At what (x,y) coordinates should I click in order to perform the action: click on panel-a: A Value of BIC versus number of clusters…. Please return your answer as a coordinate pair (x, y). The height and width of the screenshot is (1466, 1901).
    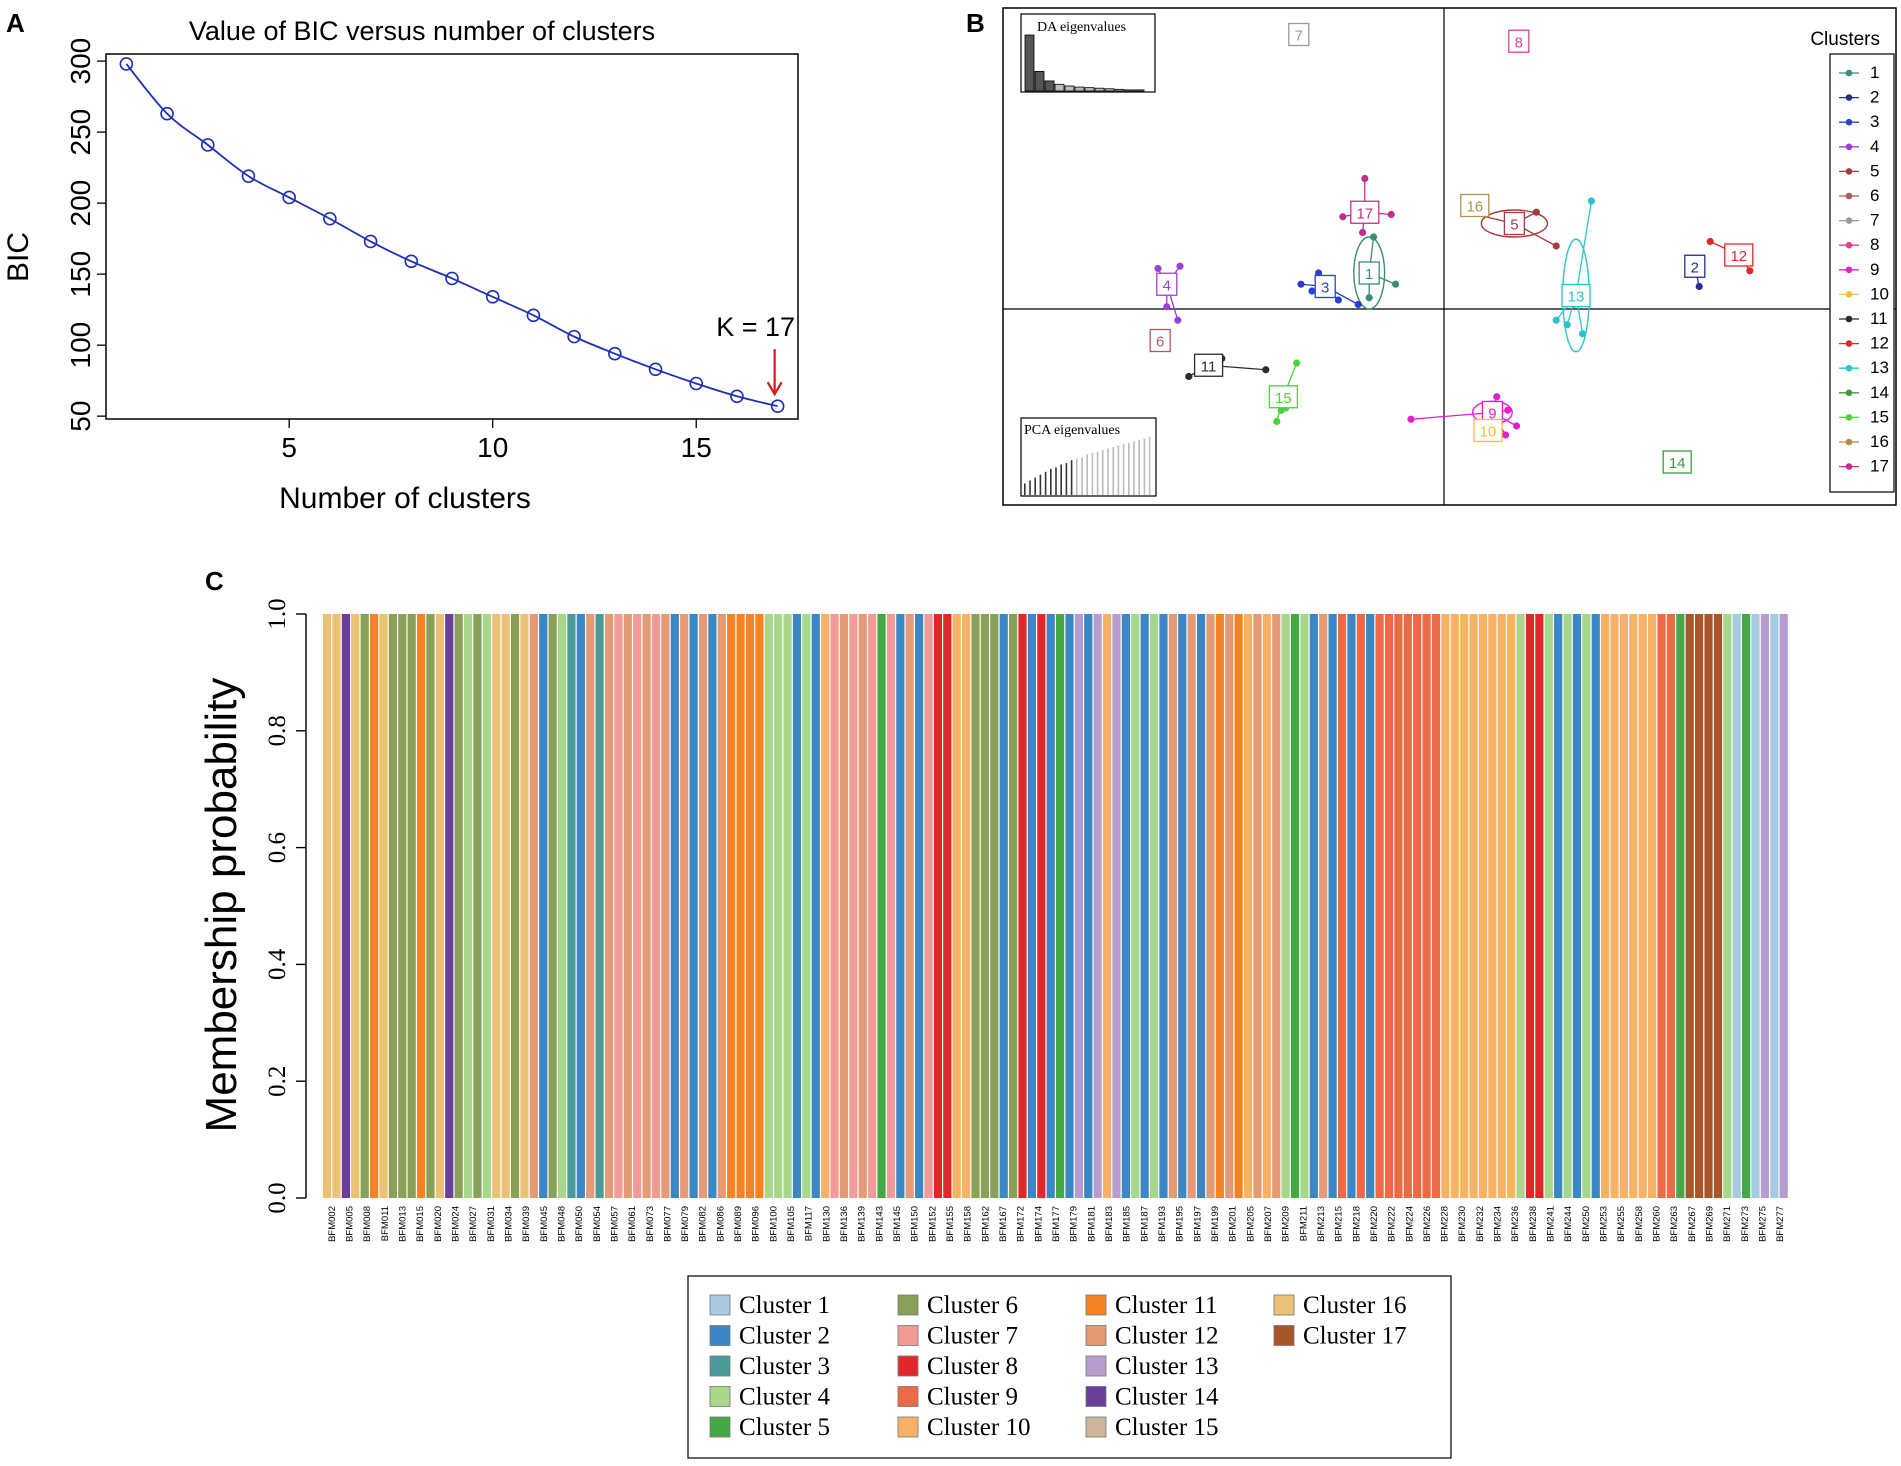
    Looking at the image, I should click on (400, 261).